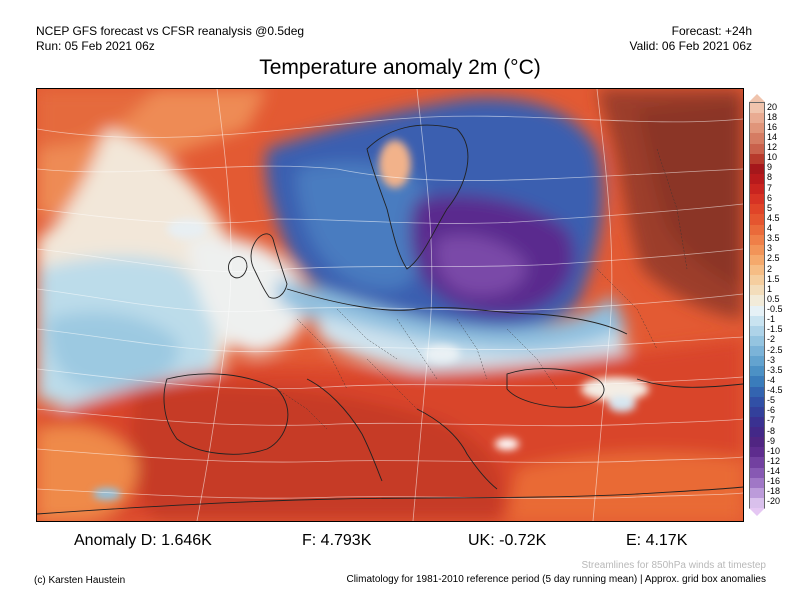  Describe the element at coordinates (772, 126) in the screenshot. I see `legend-label: 16` at that location.